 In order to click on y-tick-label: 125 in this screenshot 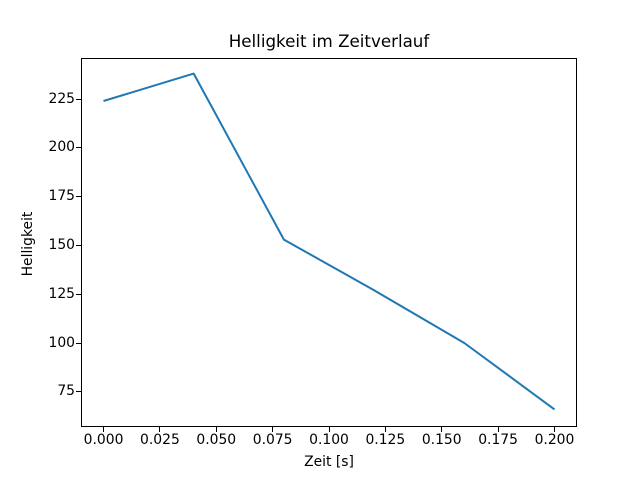, I will do `click(61, 293)`.